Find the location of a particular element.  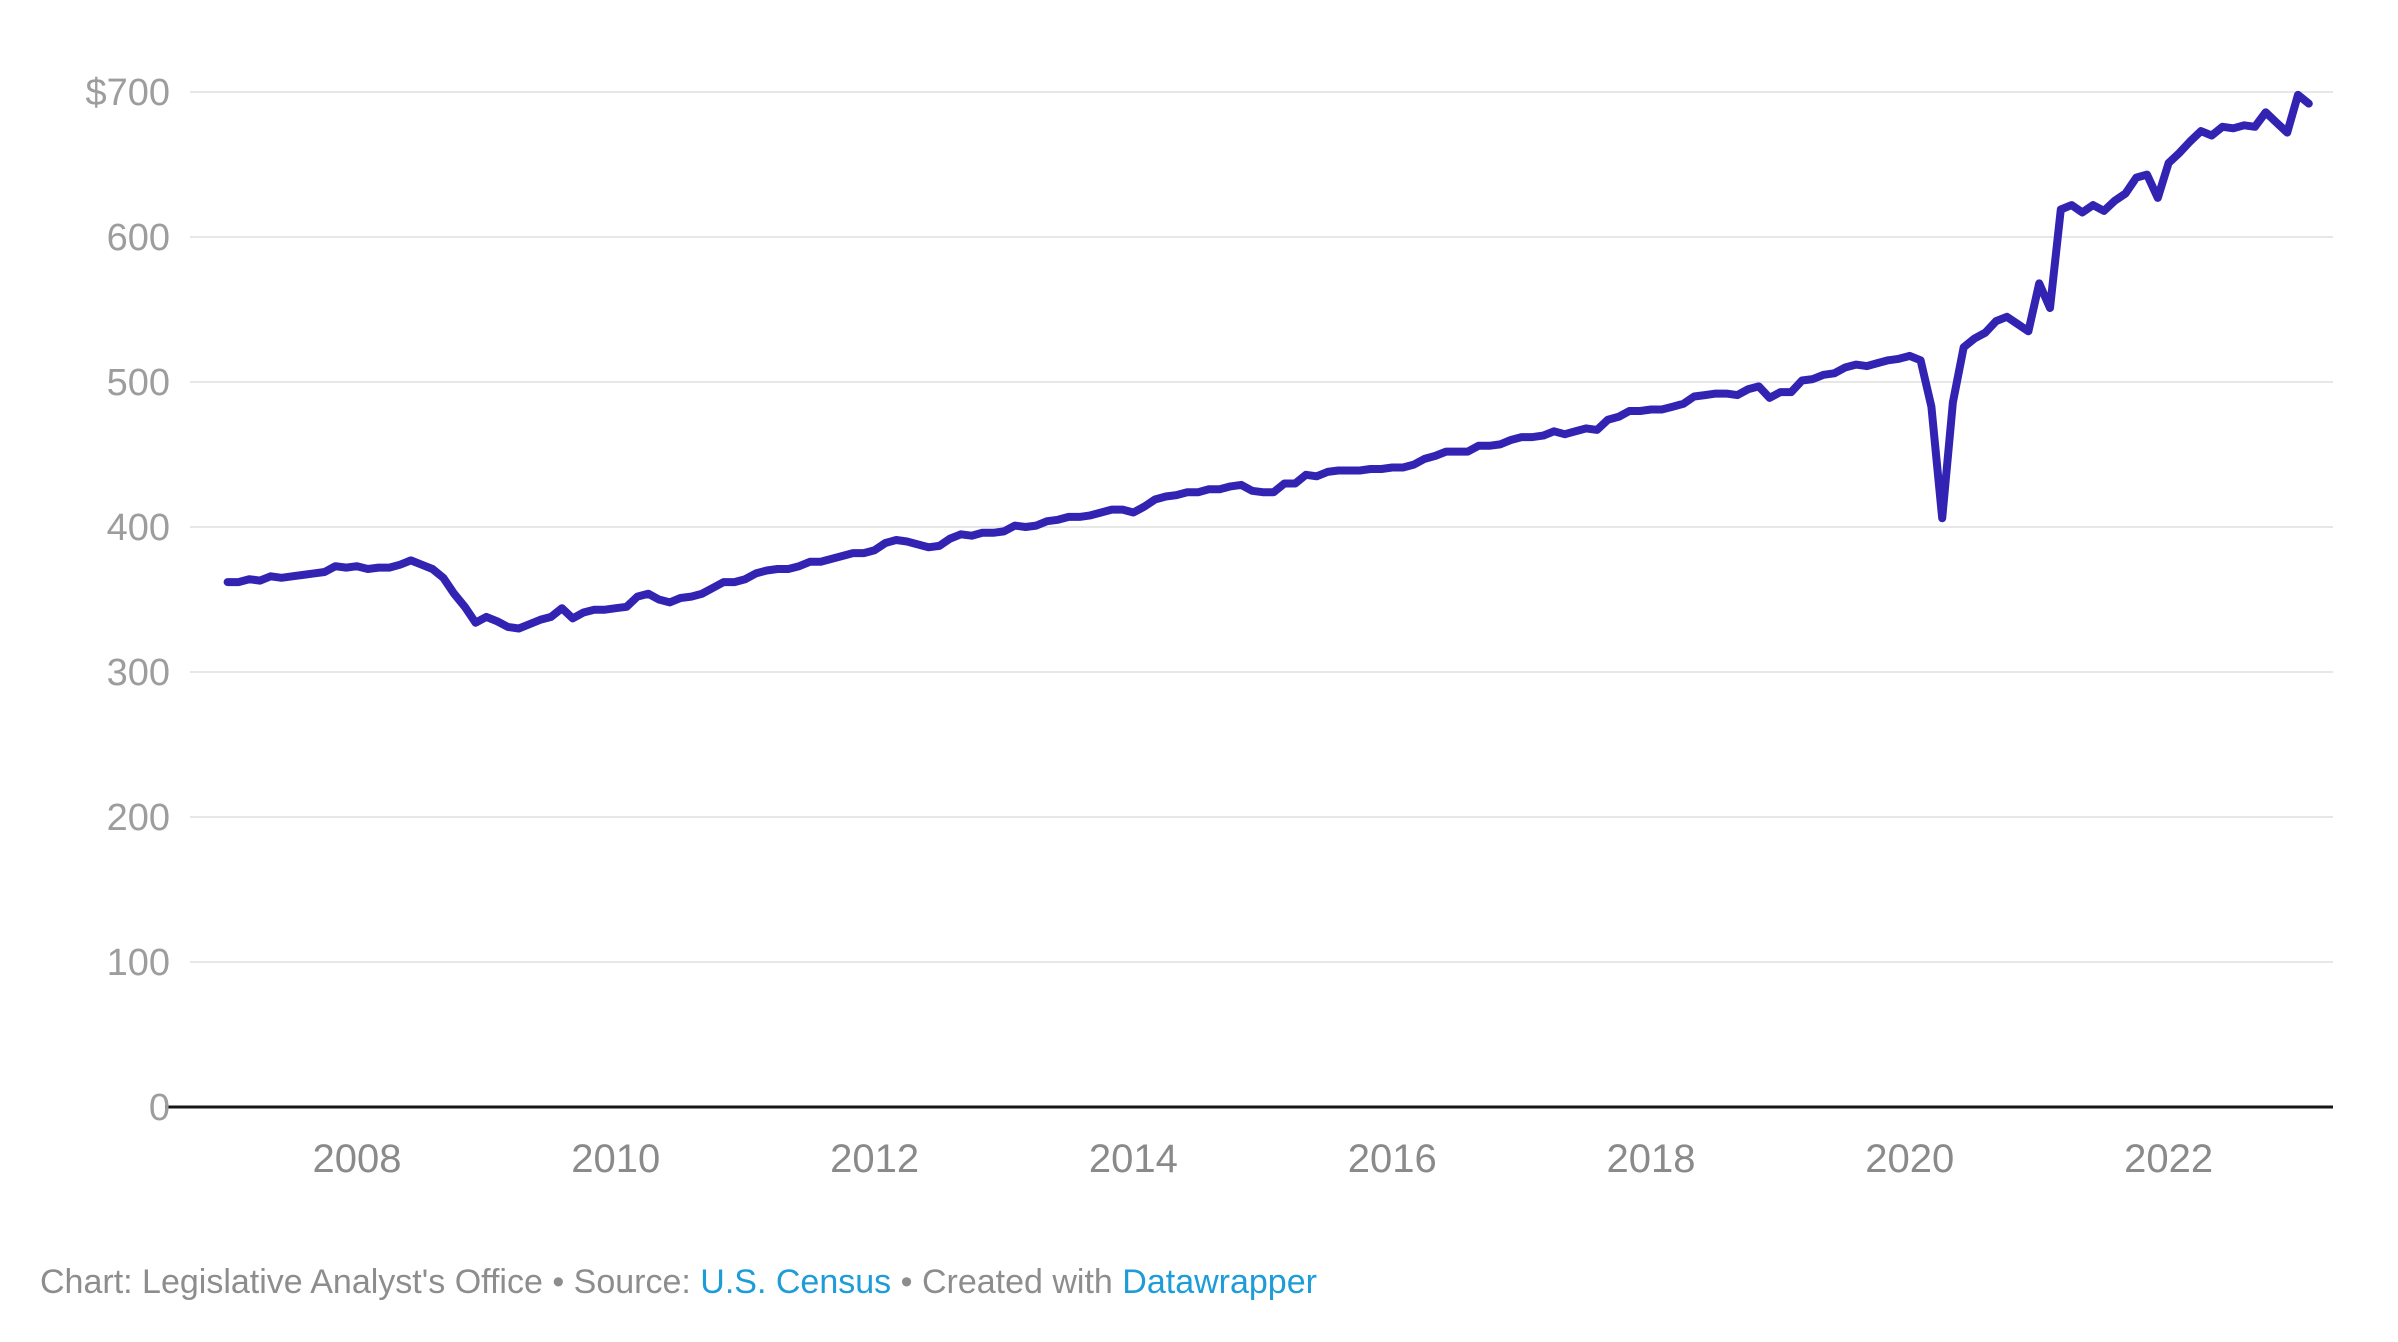

x-tick-label: 2014 is located at coordinates (1133, 1159).